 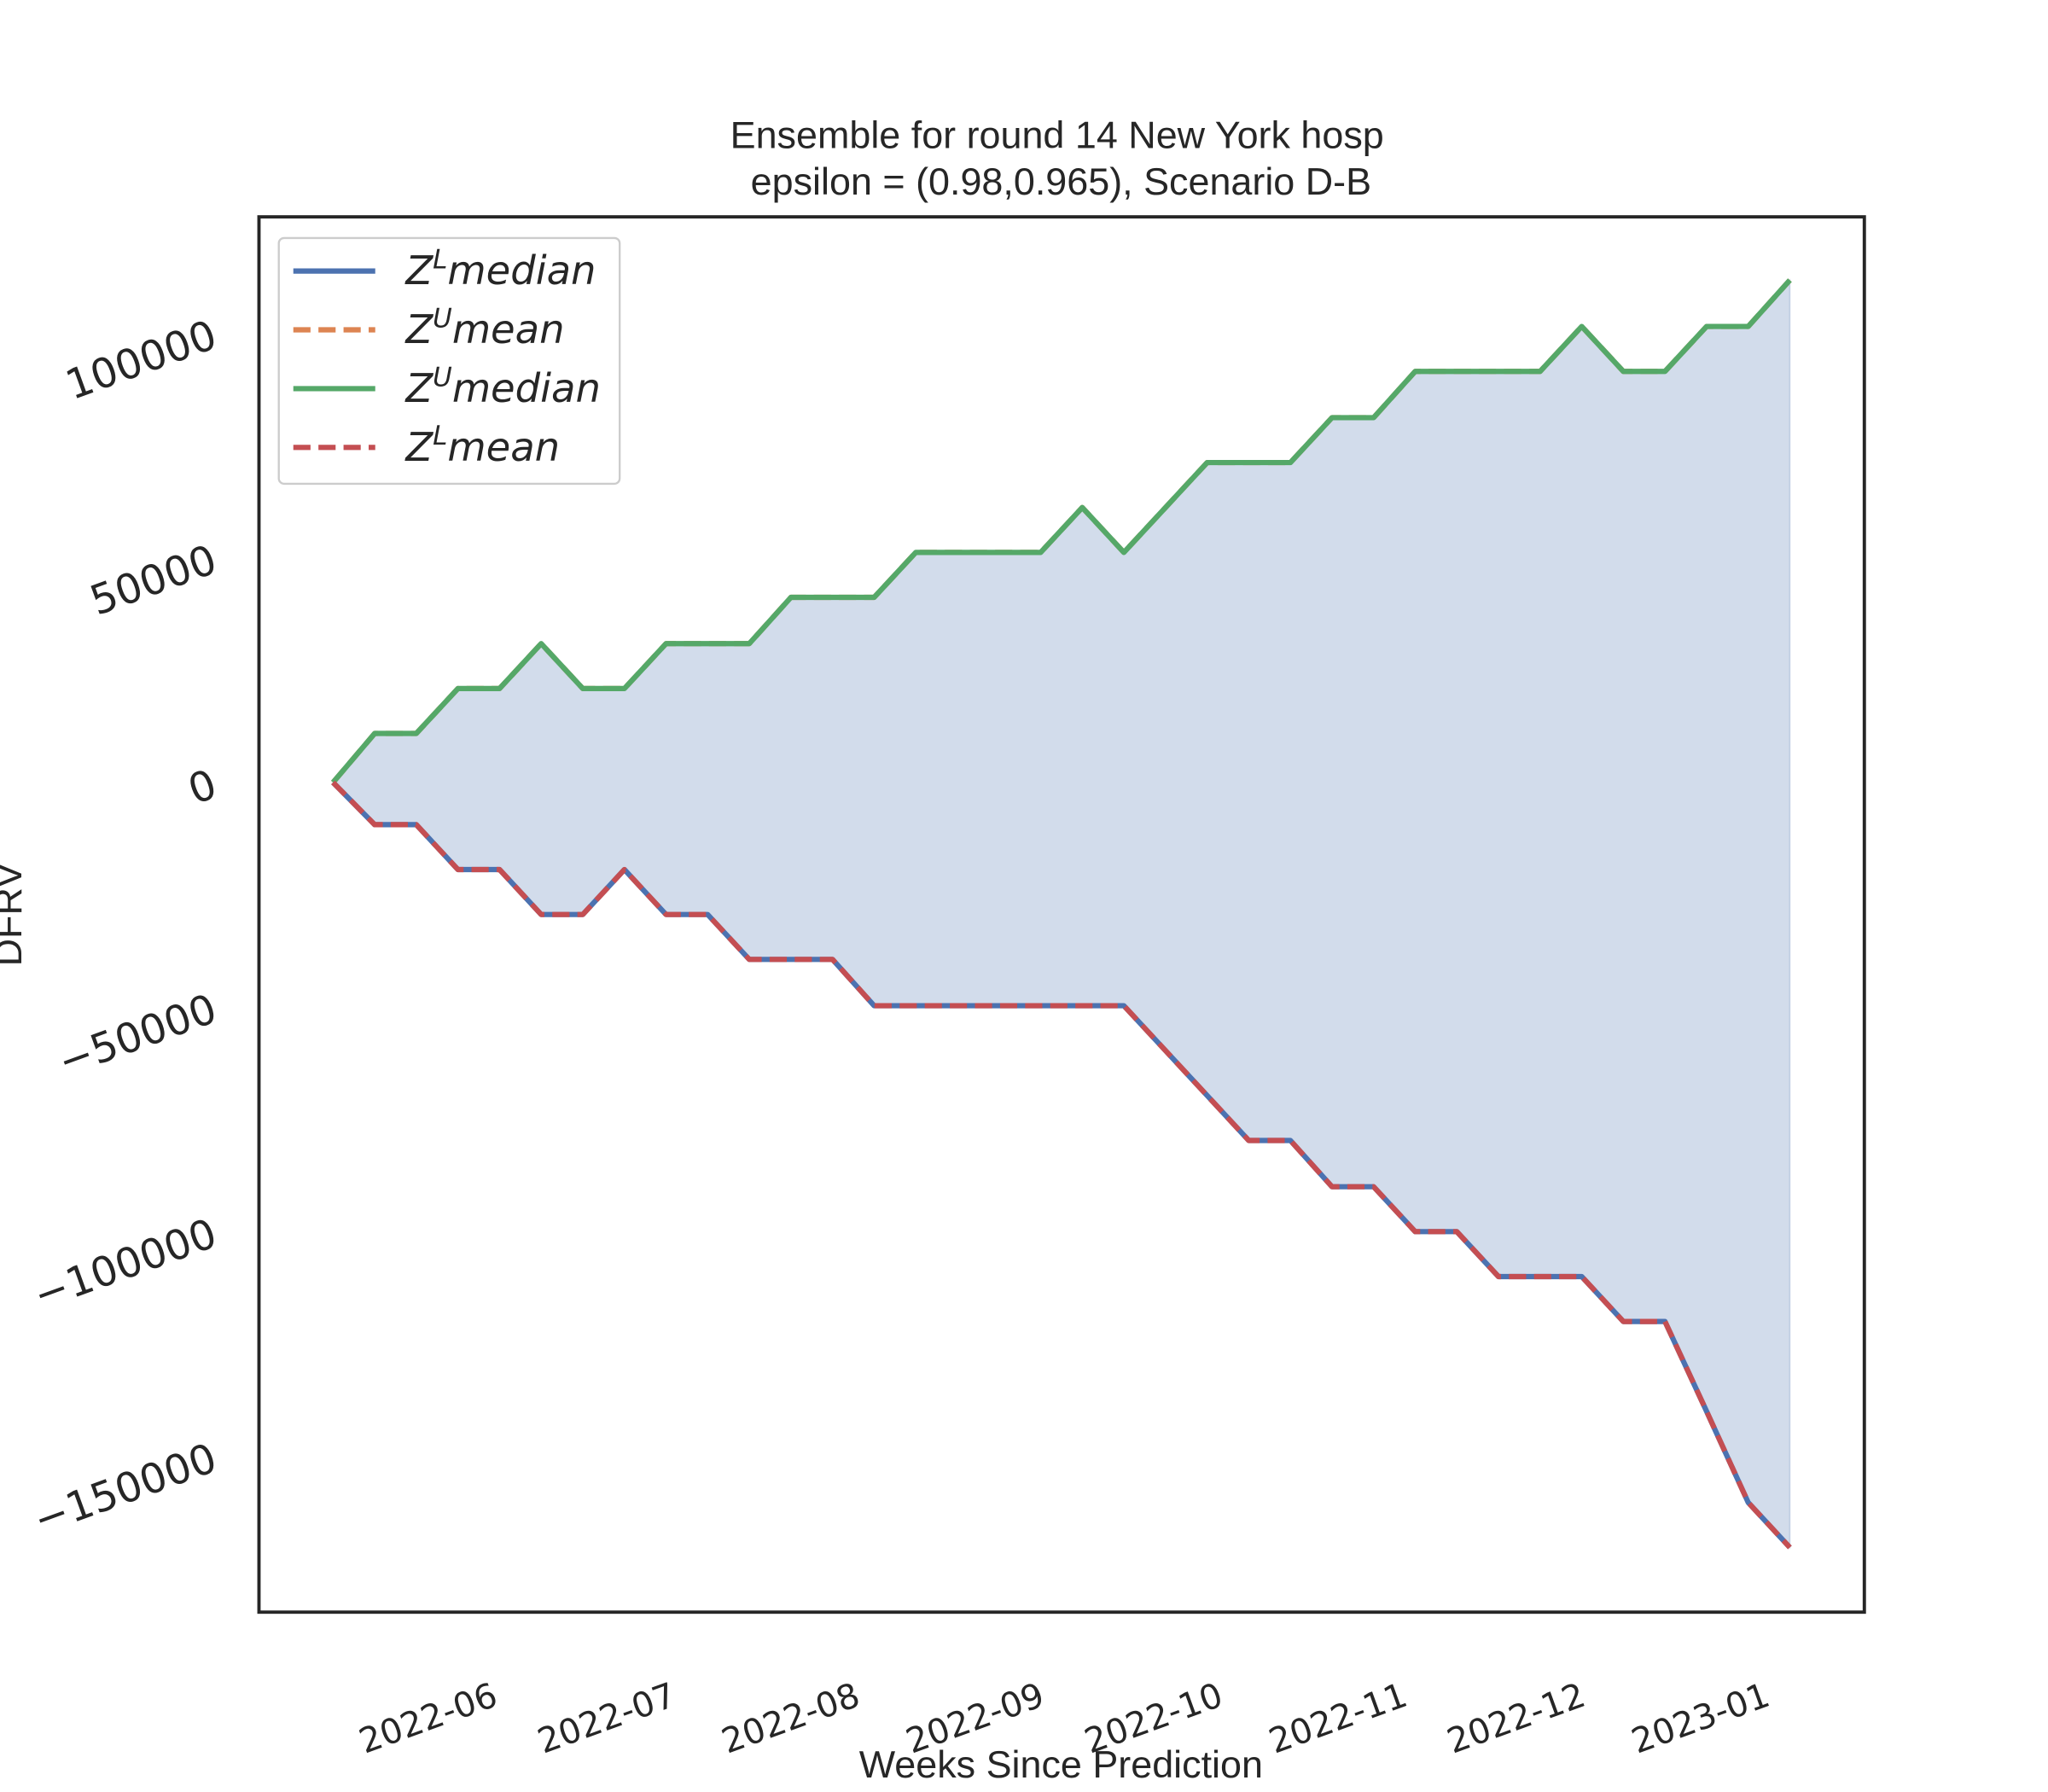 What do you see at coordinates (482, 446) in the screenshot?
I see `legend-label: ZLmean` at bounding box center [482, 446].